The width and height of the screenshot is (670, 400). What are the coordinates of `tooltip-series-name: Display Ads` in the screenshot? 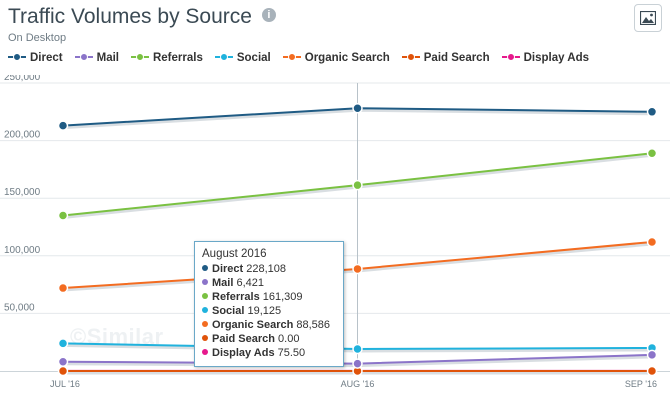 It's located at (243, 353).